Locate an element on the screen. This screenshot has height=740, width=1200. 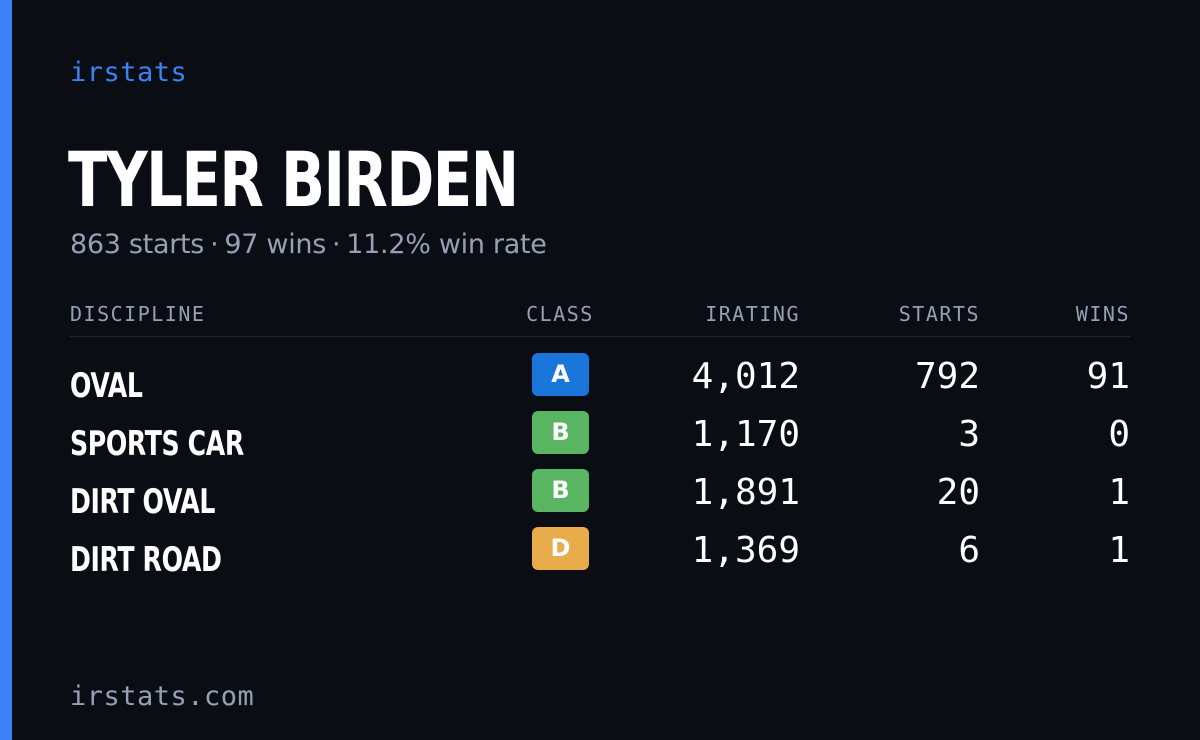
discipline-name: OVAL is located at coordinates (106, 386).